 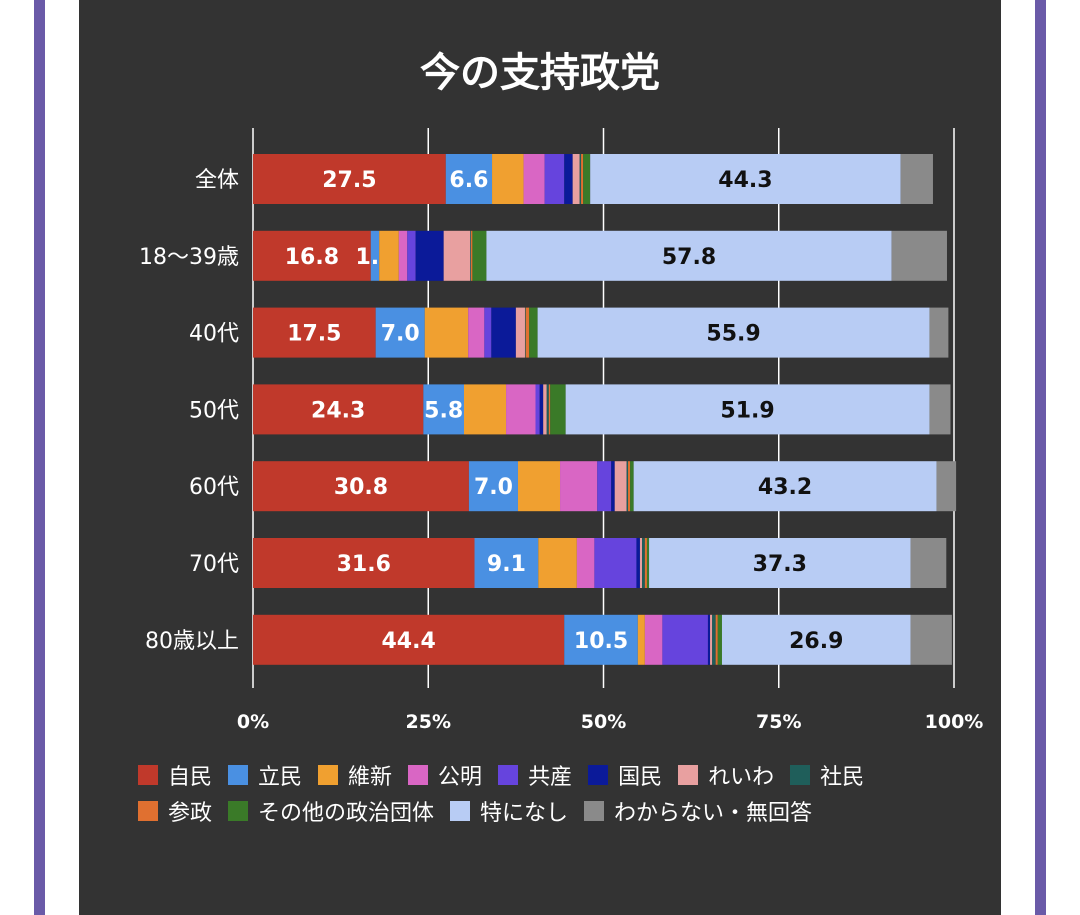 I want to click on x-tick-label: 50%, so click(x=603, y=722).